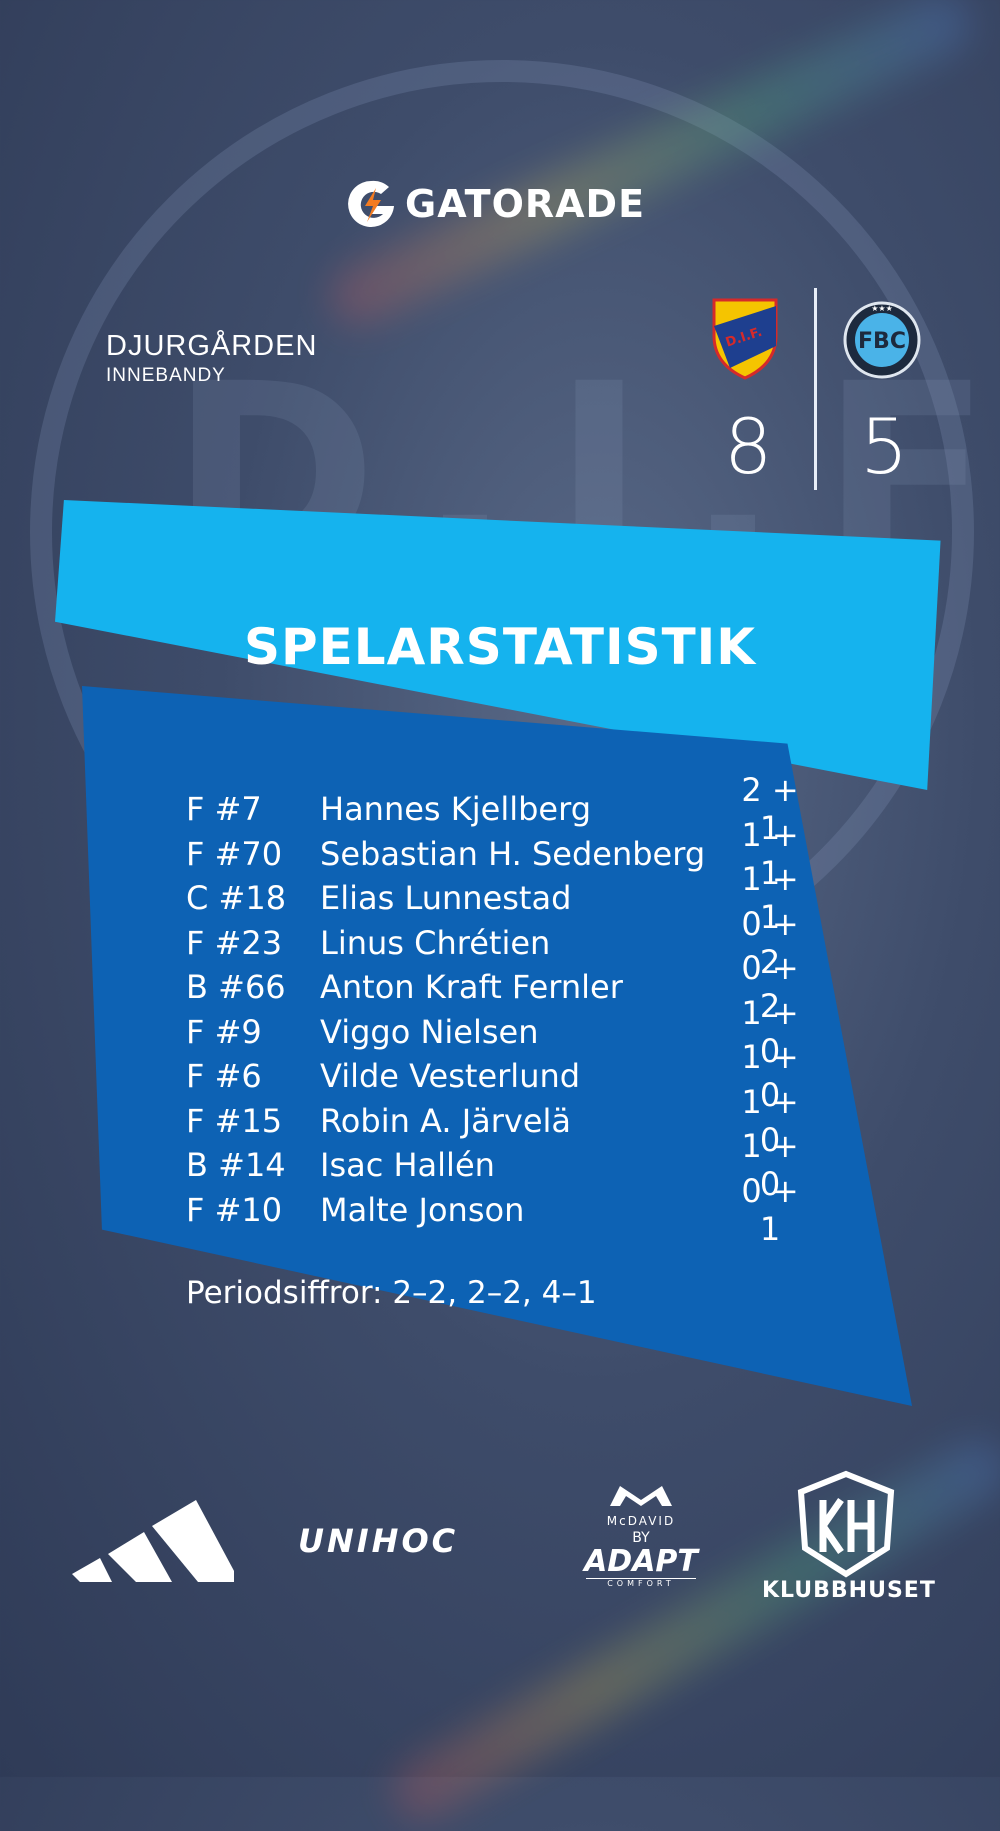 The image size is (1000, 1831). I want to click on player-name: Vilde Vesterlund, so click(450, 1076).